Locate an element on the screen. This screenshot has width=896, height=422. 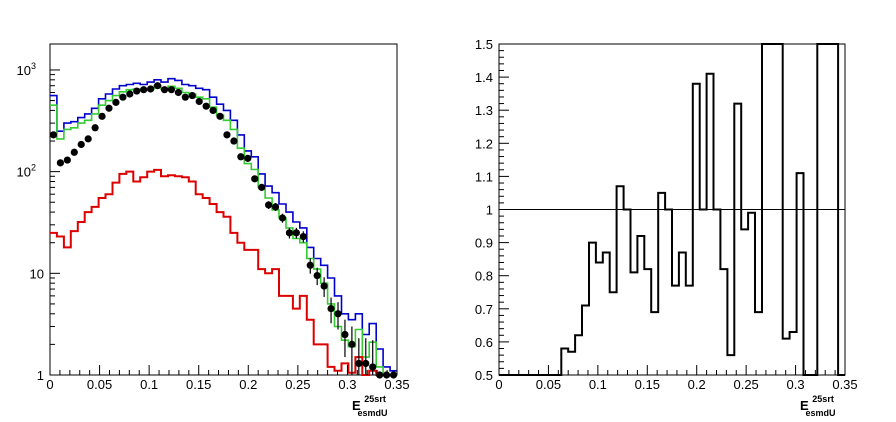
right-y-tick-label: 0.5 is located at coordinates (484, 375).